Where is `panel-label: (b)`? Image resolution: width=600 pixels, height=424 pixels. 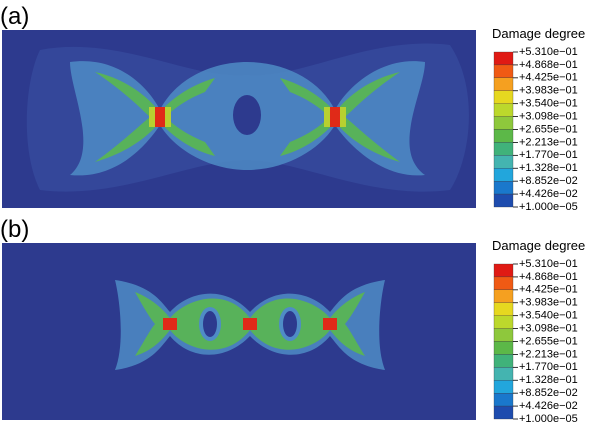 panel-label: (b) is located at coordinates (14, 229).